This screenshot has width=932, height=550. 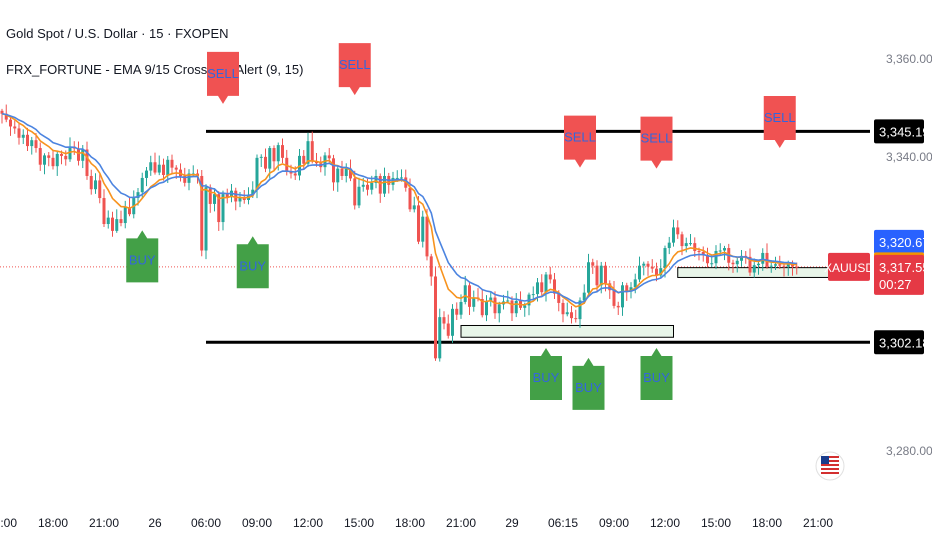 What do you see at coordinates (588, 387) in the screenshot?
I see `signal-label: BUY` at bounding box center [588, 387].